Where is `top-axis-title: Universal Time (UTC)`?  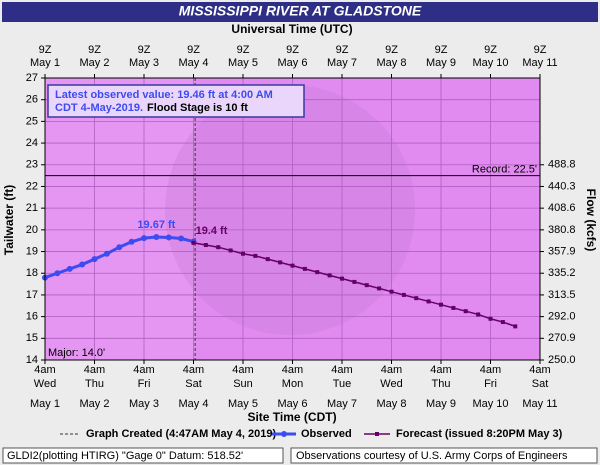 top-axis-title: Universal Time (UTC) is located at coordinates (291, 29).